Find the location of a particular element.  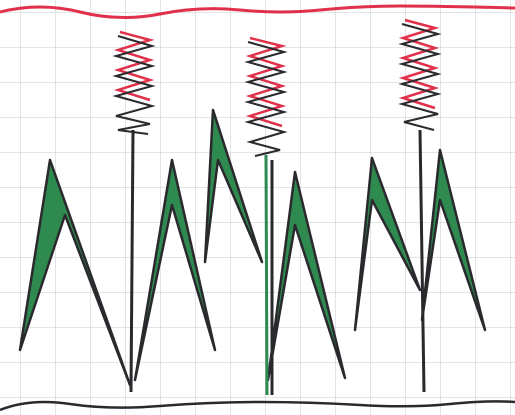

ground-line is located at coordinates (257, 406).